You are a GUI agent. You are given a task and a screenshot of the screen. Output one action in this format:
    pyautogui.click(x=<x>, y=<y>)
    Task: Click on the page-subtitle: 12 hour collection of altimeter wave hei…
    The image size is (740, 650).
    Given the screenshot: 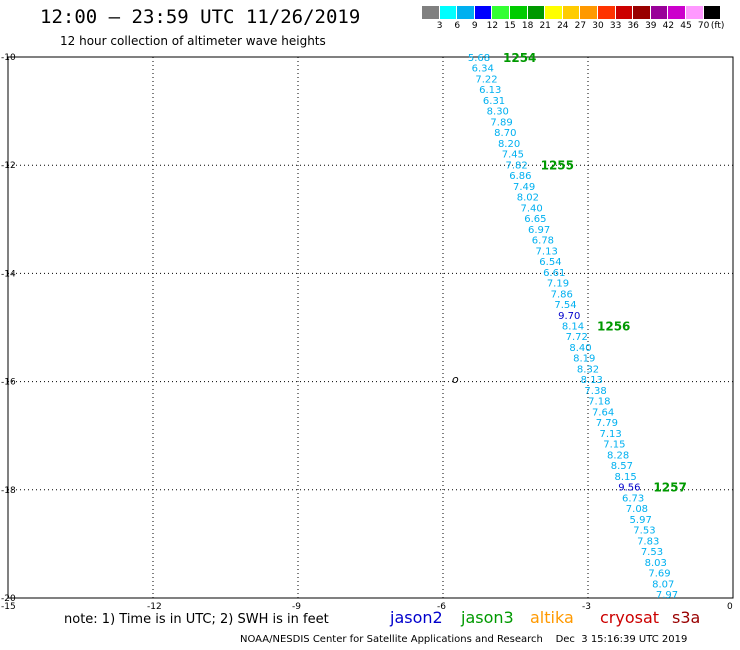 What is the action you would take?
    pyautogui.click(x=193, y=41)
    